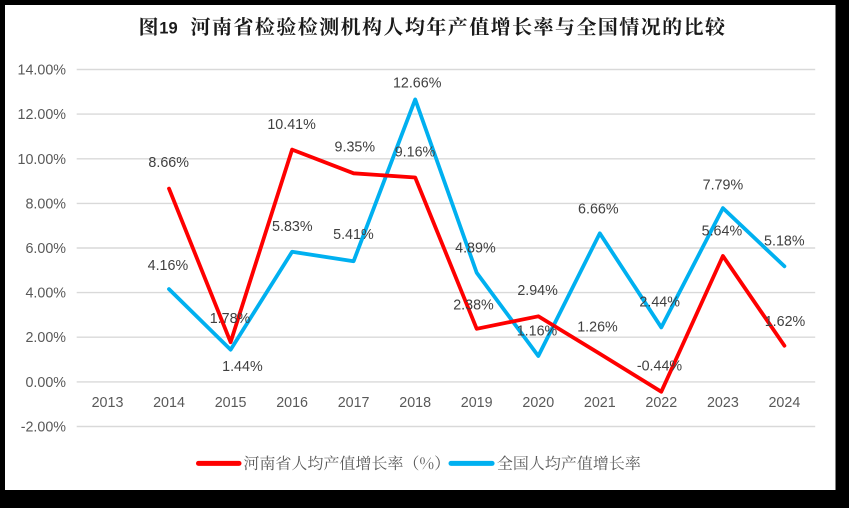  I want to click on svg-text: 10.41%, so click(291, 125).